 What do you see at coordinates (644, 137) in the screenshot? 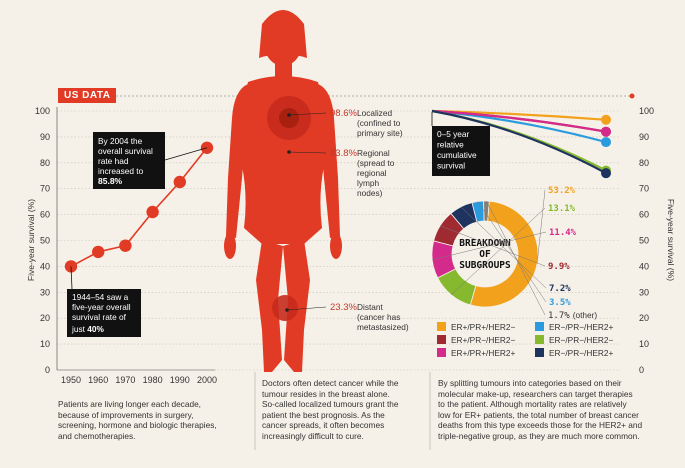
I see `right-tick-label: 90` at bounding box center [644, 137].